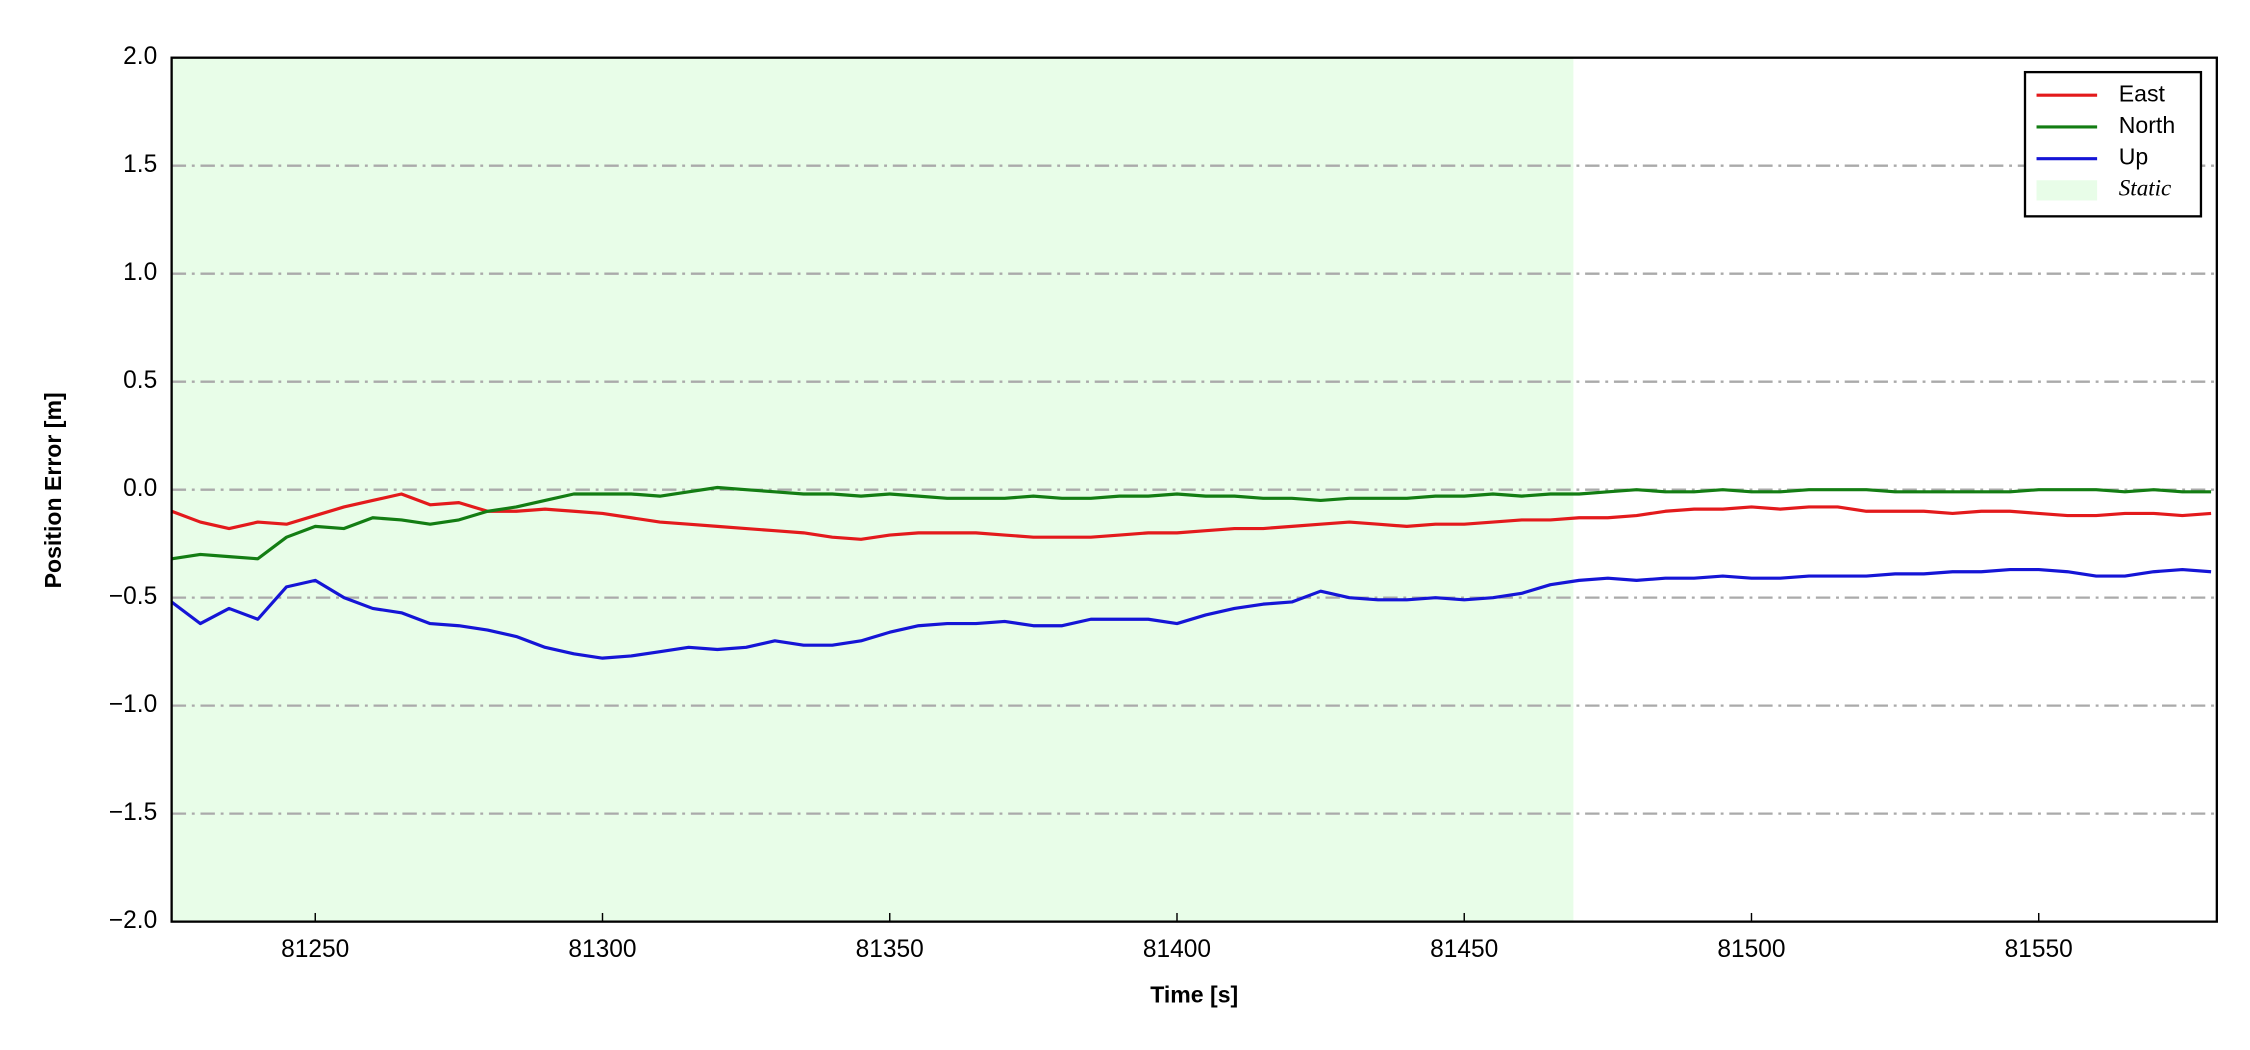  I want to click on legend-label: Static, so click(2145, 188).